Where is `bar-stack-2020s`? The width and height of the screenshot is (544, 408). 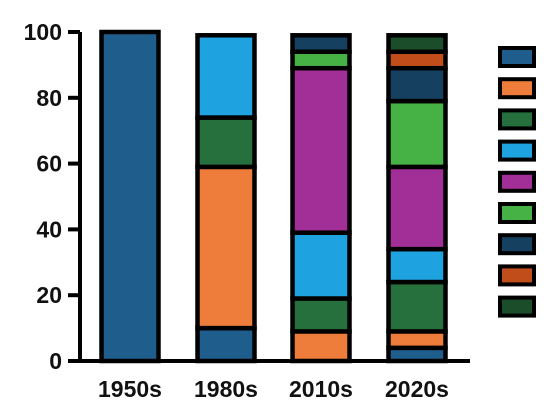 bar-stack-2020s is located at coordinates (417, 198).